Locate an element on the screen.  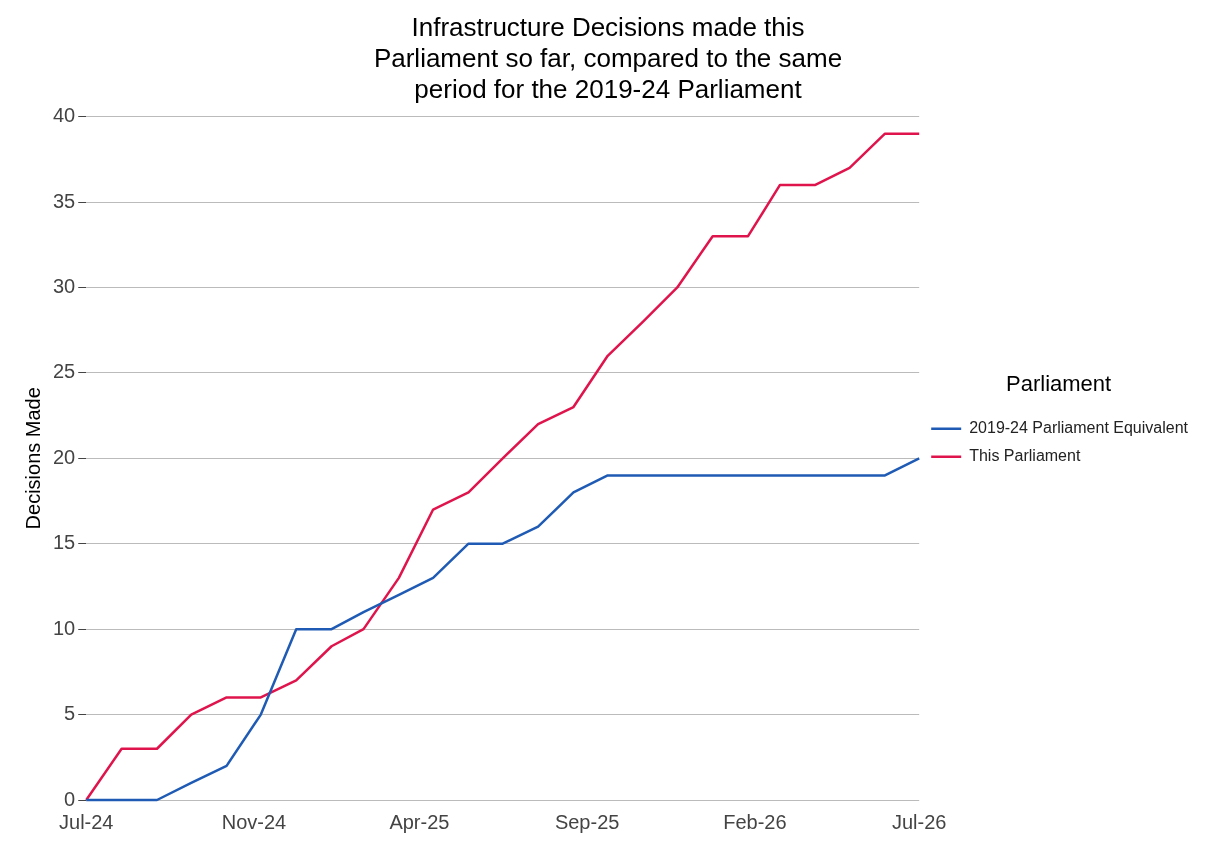
y-tick-label: 25 is located at coordinates (64, 371).